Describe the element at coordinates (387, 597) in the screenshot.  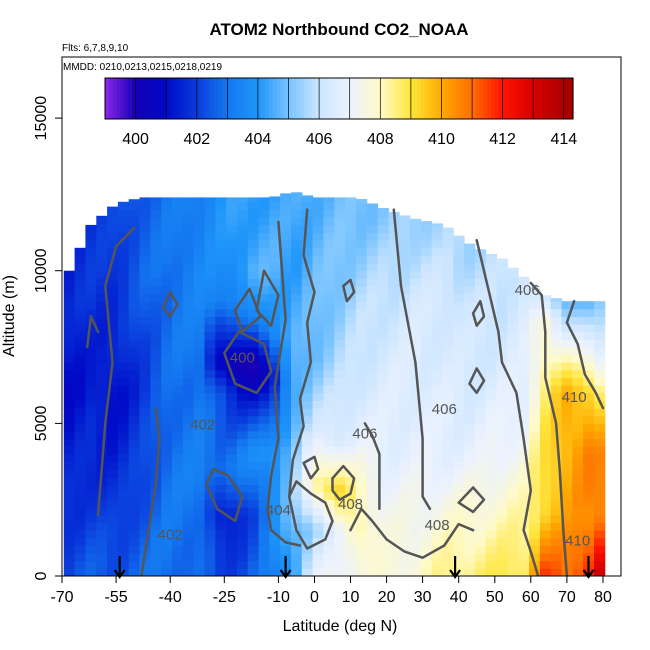
I see `x-tick-label: 20` at that location.